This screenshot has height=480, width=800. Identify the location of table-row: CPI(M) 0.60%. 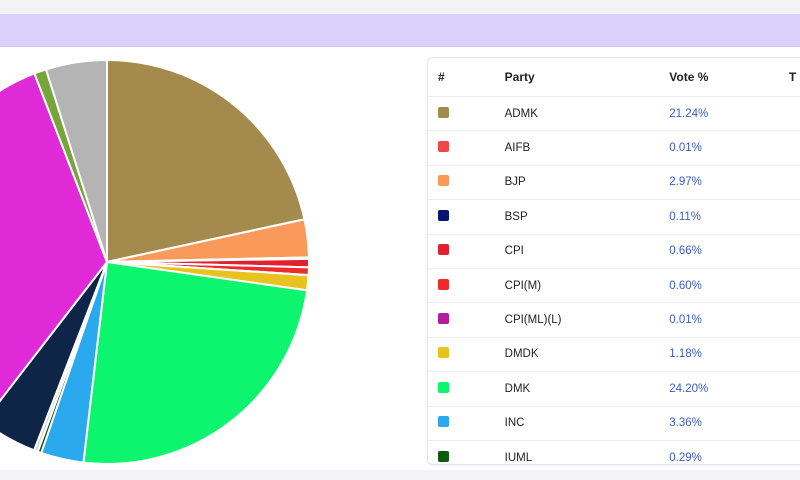
(614, 286).